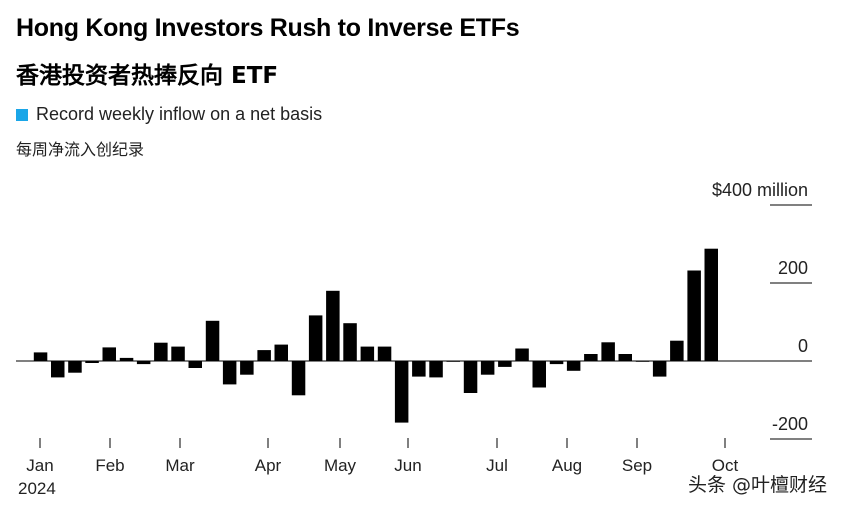 The height and width of the screenshot is (508, 866). Describe the element at coordinates (790, 424) in the screenshot. I see `y-tick-label: -200` at that location.